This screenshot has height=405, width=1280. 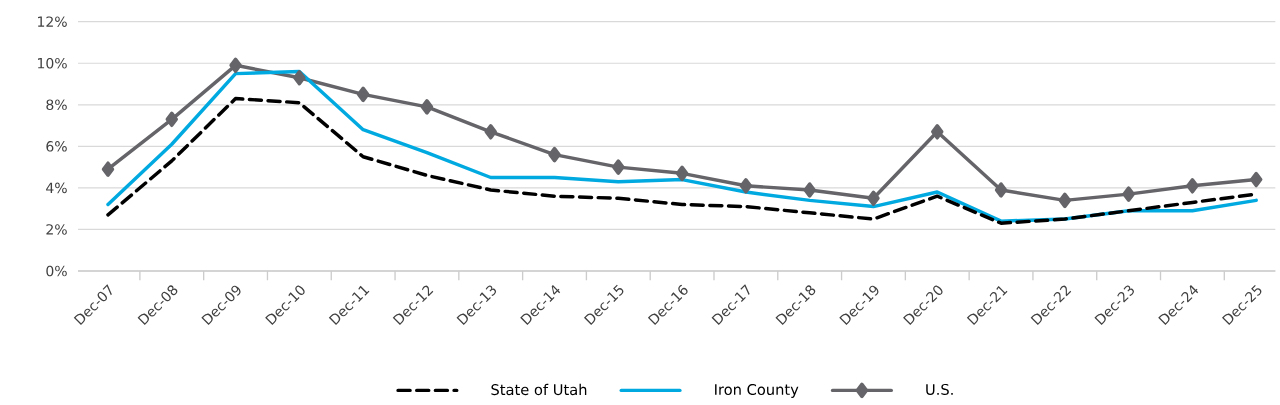 I want to click on y-tick-label: 0%, so click(x=56, y=271).